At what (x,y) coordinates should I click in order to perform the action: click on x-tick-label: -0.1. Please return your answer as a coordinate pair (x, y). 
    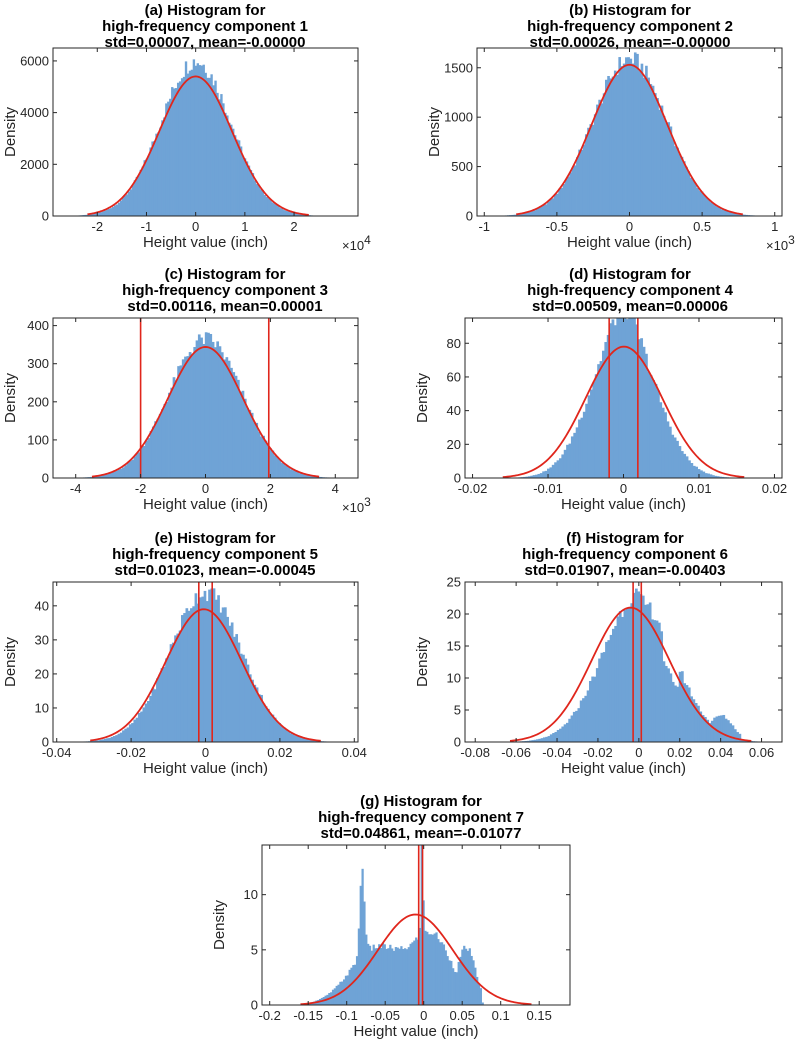
    Looking at the image, I should click on (346, 1015).